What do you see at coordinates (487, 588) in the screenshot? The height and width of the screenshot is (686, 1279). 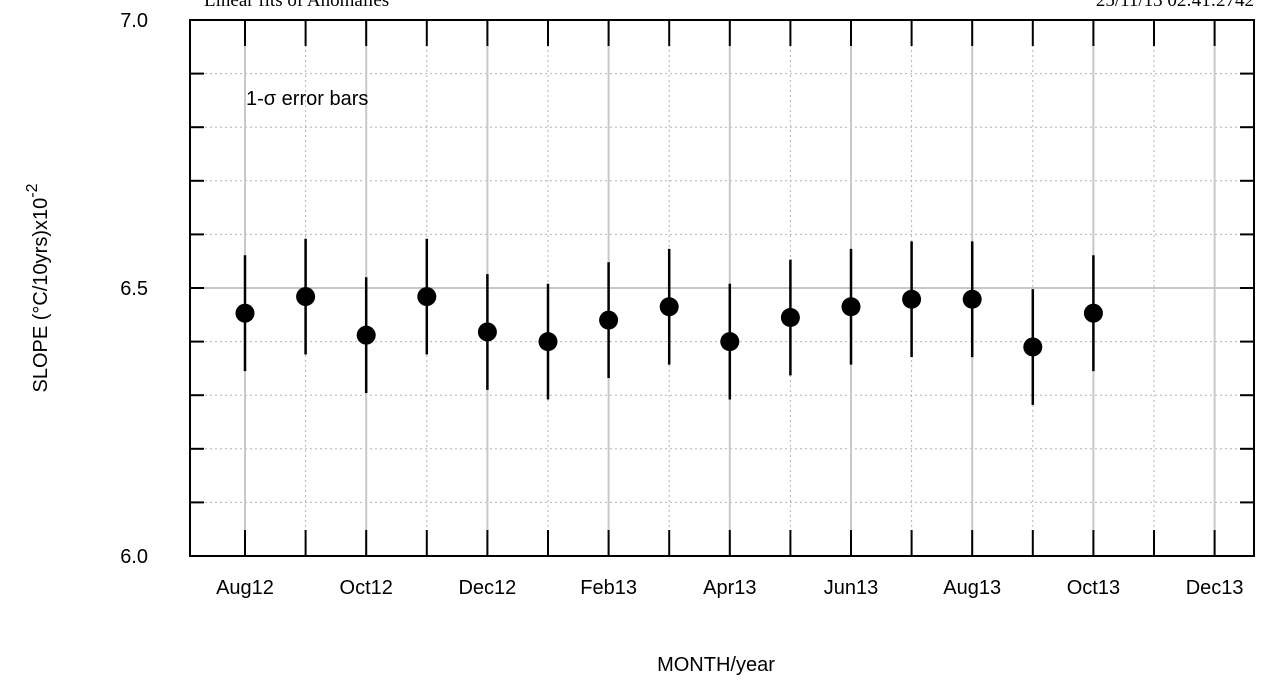 I see `x-tick-label: Dec12` at bounding box center [487, 588].